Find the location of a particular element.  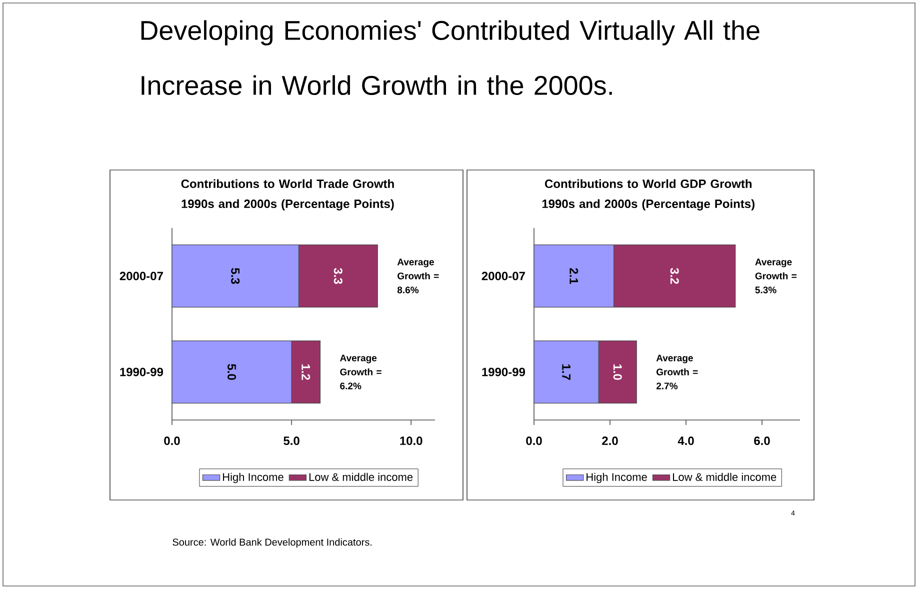

chart-title: Contributions to World Trade Growth 1990s and 2000s (Percentage Points) is located at coordinates (287, 194).